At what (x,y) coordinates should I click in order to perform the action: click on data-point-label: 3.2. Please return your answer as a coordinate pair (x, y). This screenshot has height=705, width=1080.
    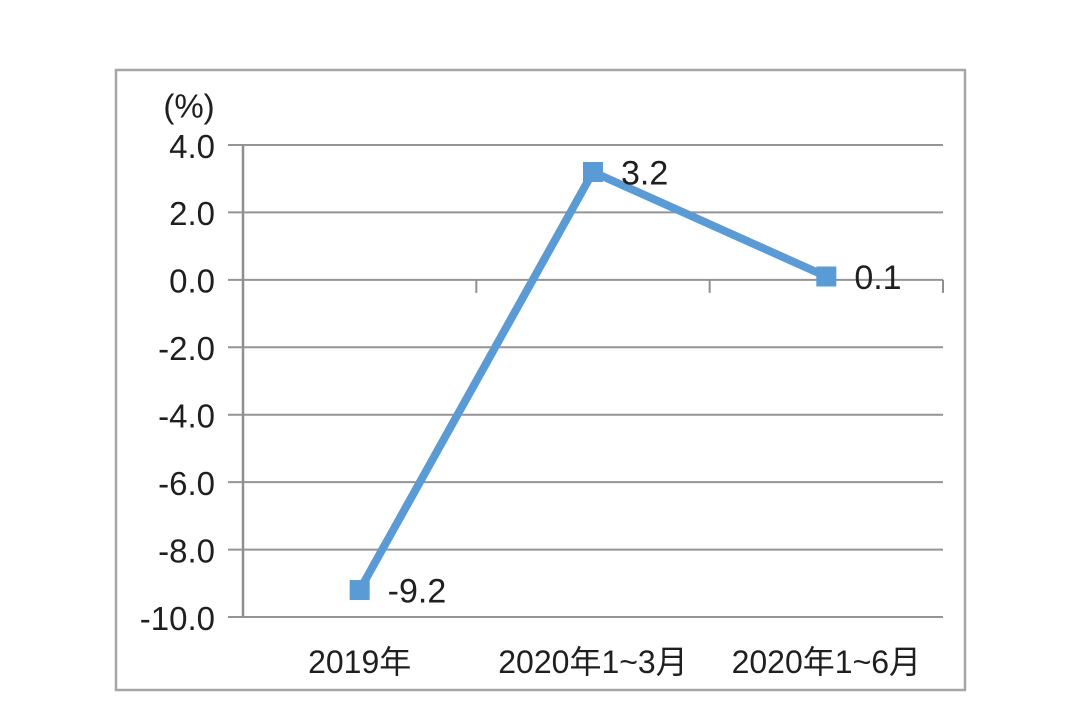
    Looking at the image, I should click on (644, 173).